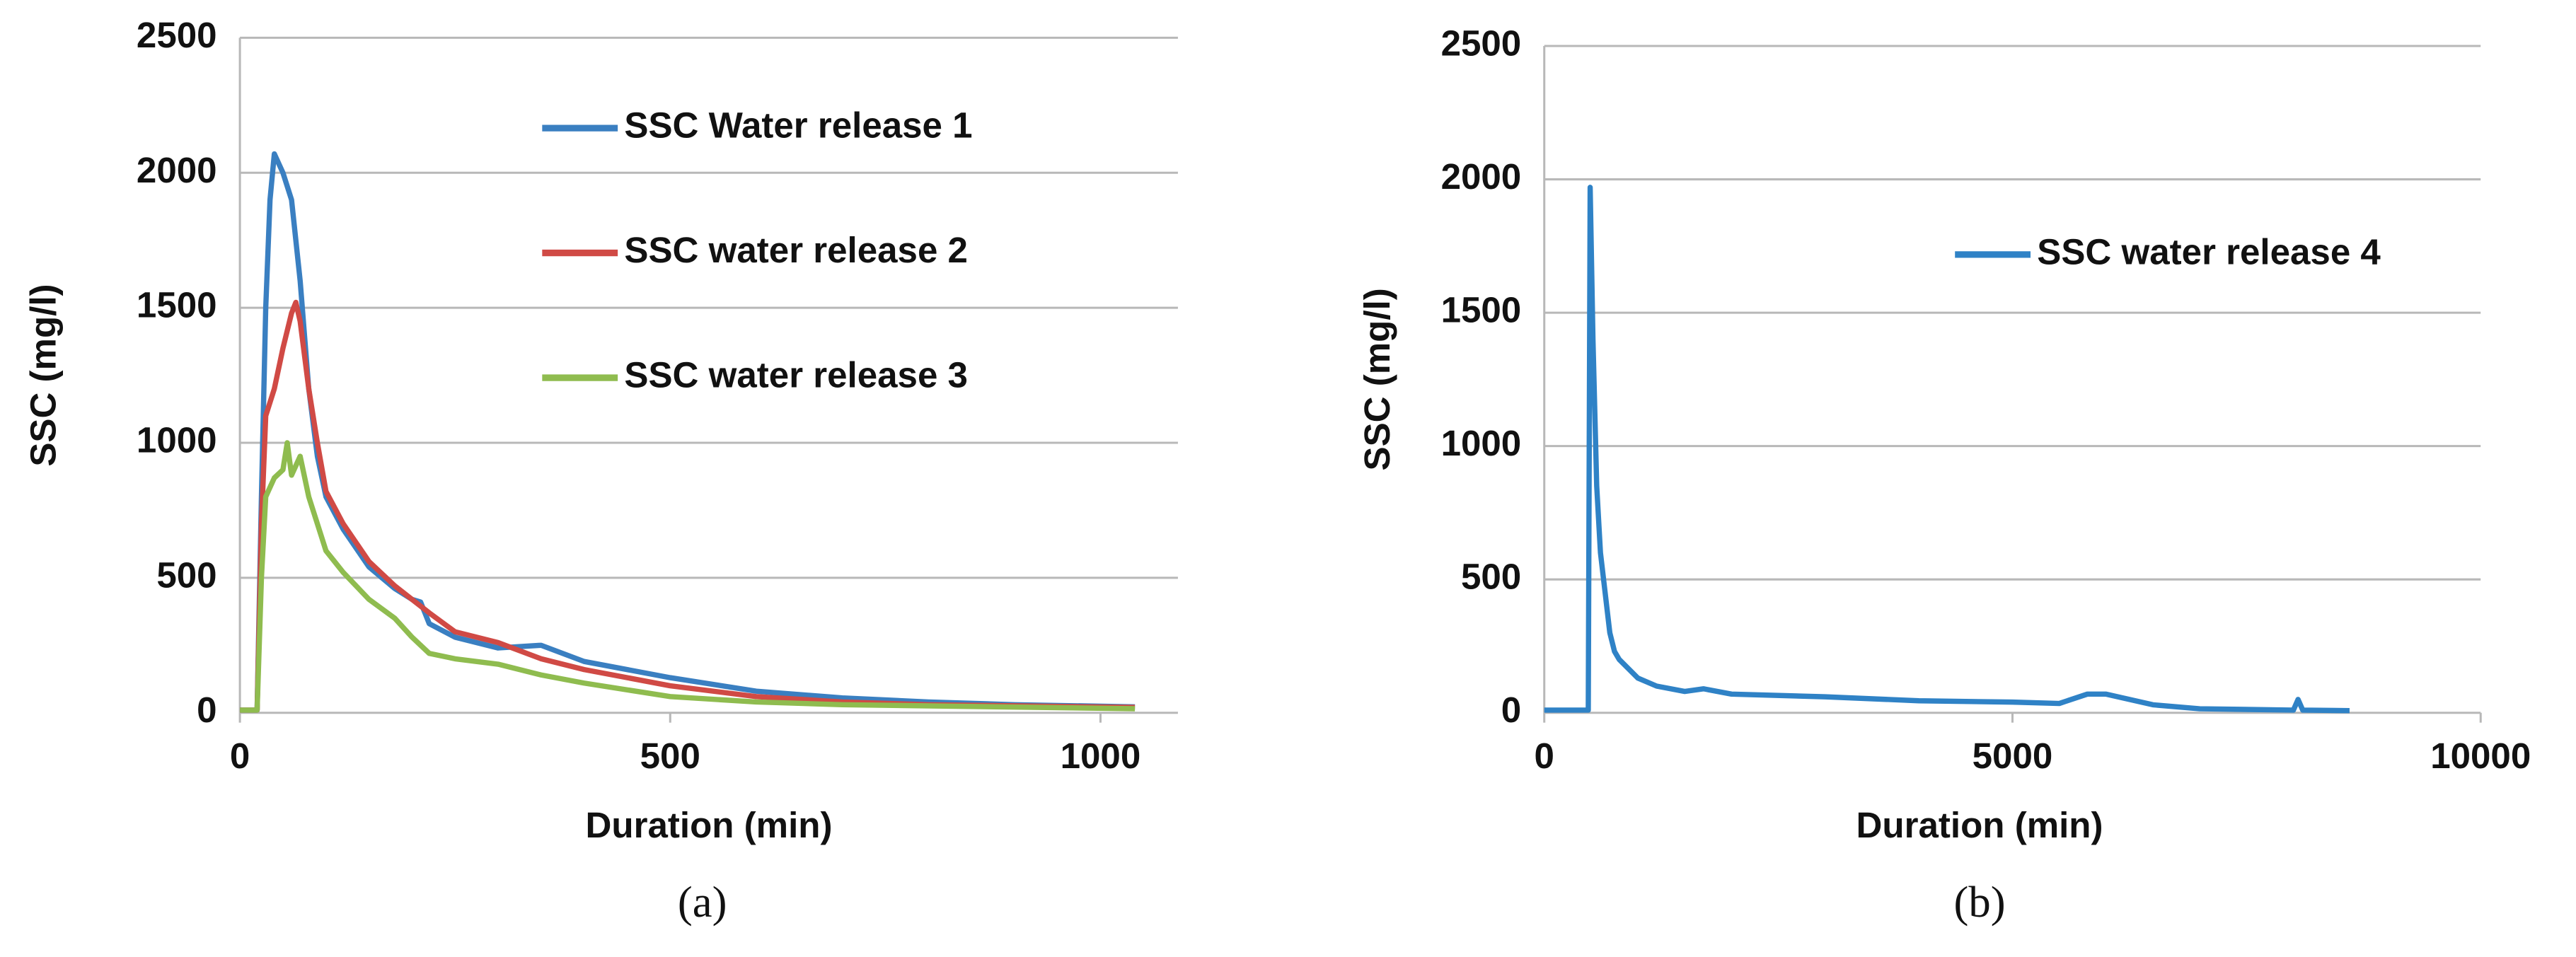 This screenshot has width=2576, height=957. I want to click on x-tick-label: 10000, so click(2480, 756).